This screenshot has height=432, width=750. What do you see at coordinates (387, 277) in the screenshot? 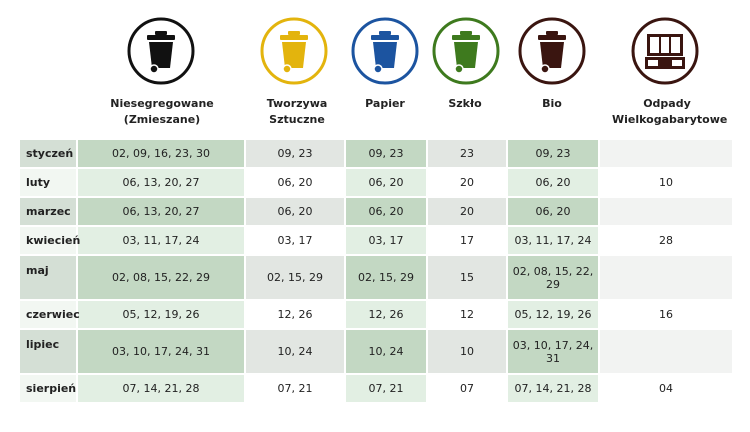
I see `paper-cell: 02, 15, 29` at bounding box center [387, 277].